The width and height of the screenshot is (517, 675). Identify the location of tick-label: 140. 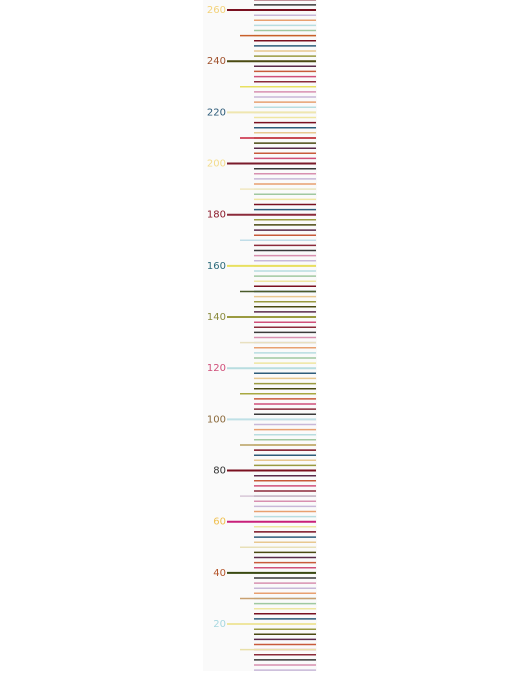
(216, 317).